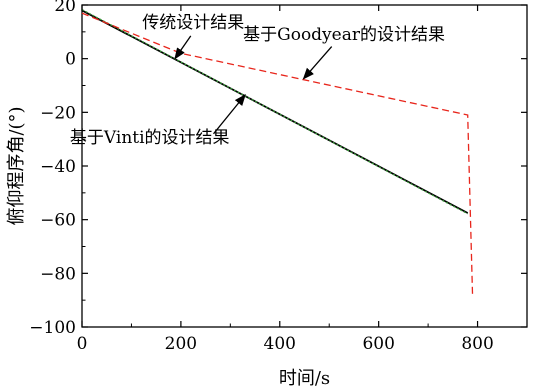  Describe the element at coordinates (58, 113) in the screenshot. I see `y-tick-label: −20` at that location.